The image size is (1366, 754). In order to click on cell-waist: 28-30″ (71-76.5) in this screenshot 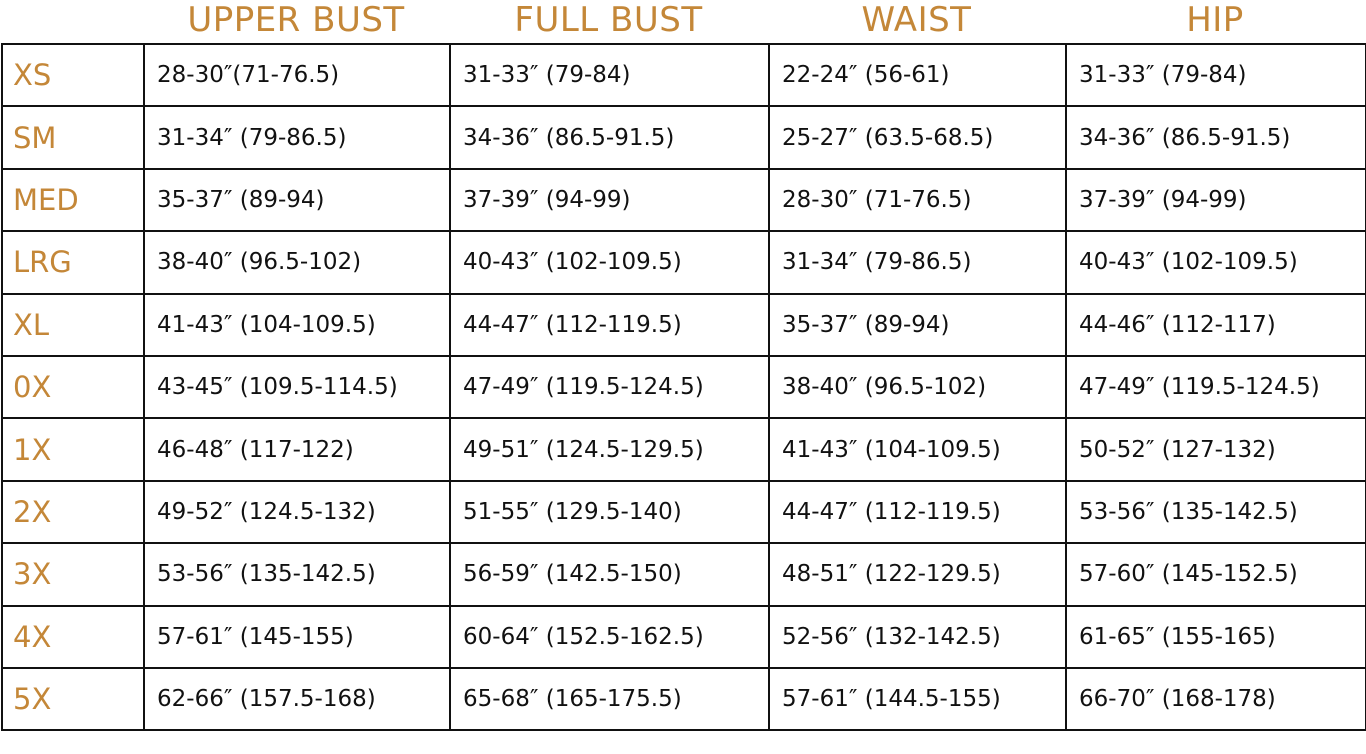, I will do `click(917, 200)`.